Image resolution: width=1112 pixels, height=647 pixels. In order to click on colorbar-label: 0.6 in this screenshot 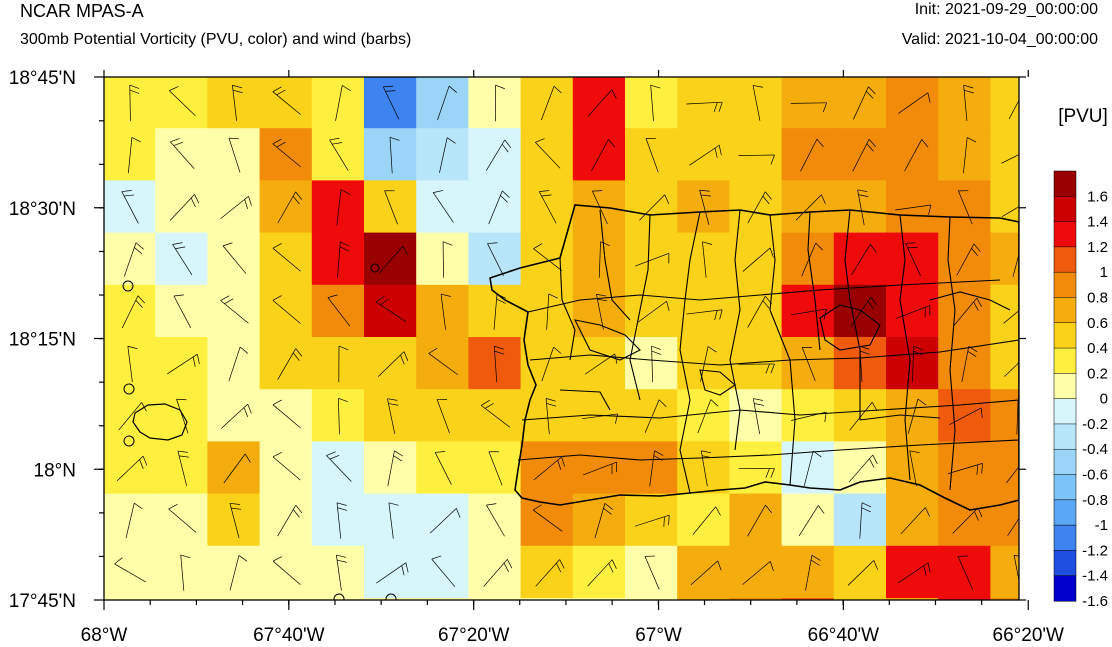, I will do `click(1097, 323)`.